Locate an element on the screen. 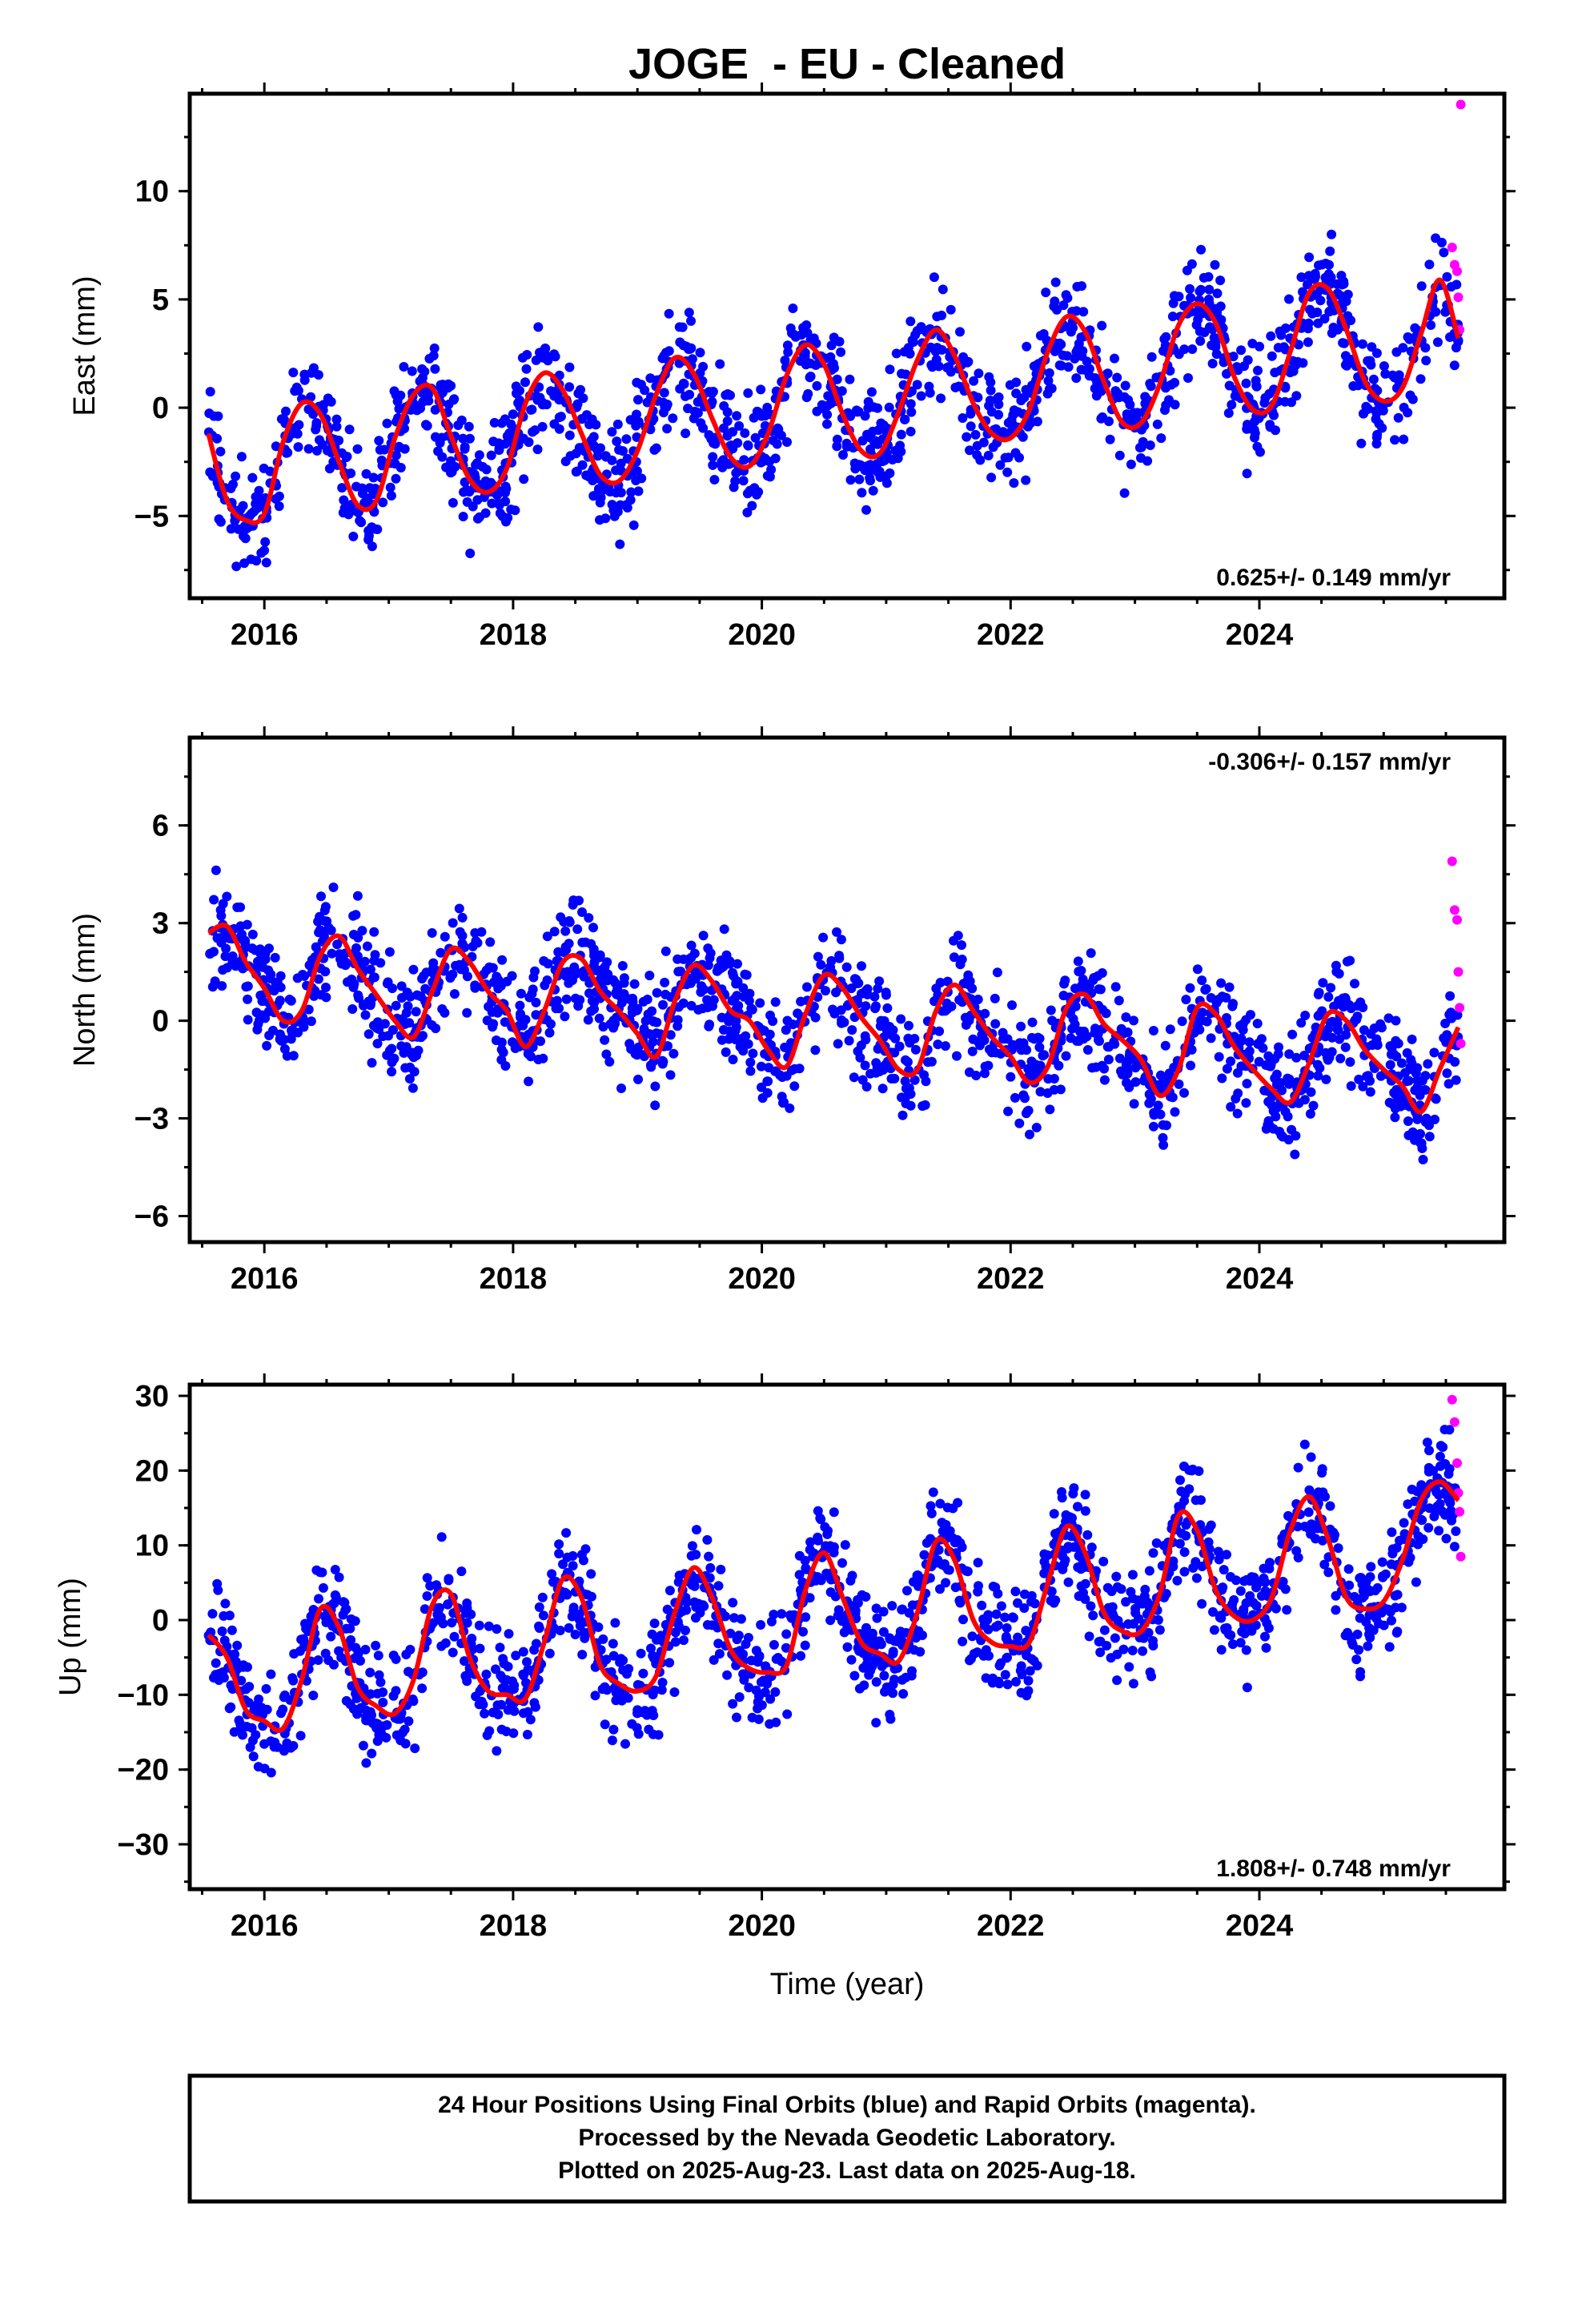 Image resolution: width=1582 pixels, height=2324 pixels. east-rapid-point is located at coordinates (1457, 271).